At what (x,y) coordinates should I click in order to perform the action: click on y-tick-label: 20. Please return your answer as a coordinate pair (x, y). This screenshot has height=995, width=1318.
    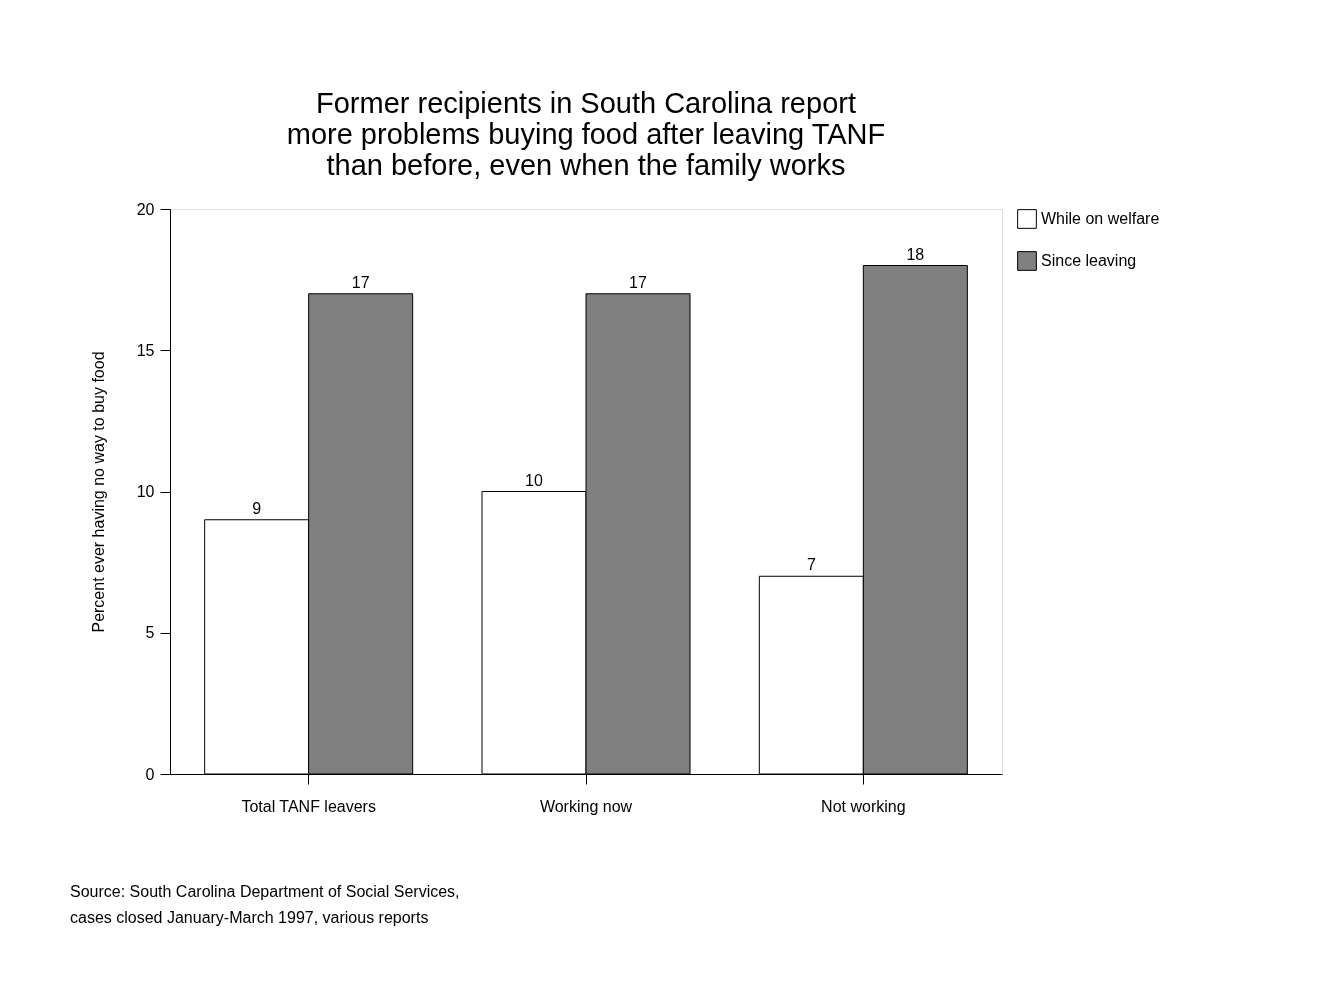
    Looking at the image, I should click on (145, 209).